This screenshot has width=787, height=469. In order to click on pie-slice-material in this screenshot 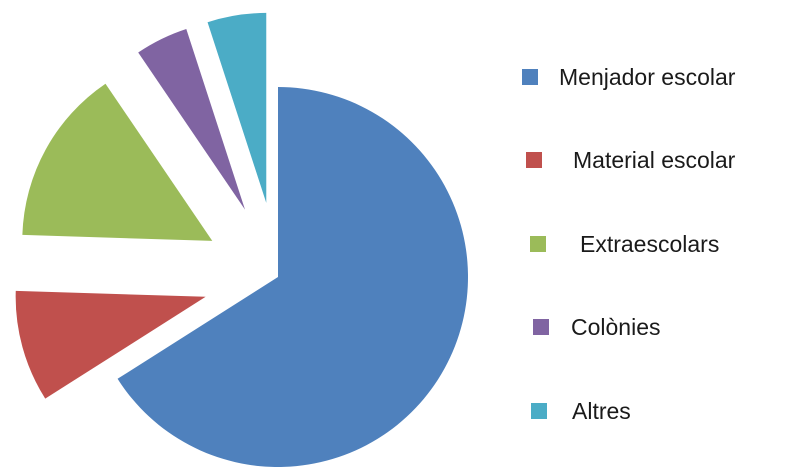, I will do `click(110, 344)`.